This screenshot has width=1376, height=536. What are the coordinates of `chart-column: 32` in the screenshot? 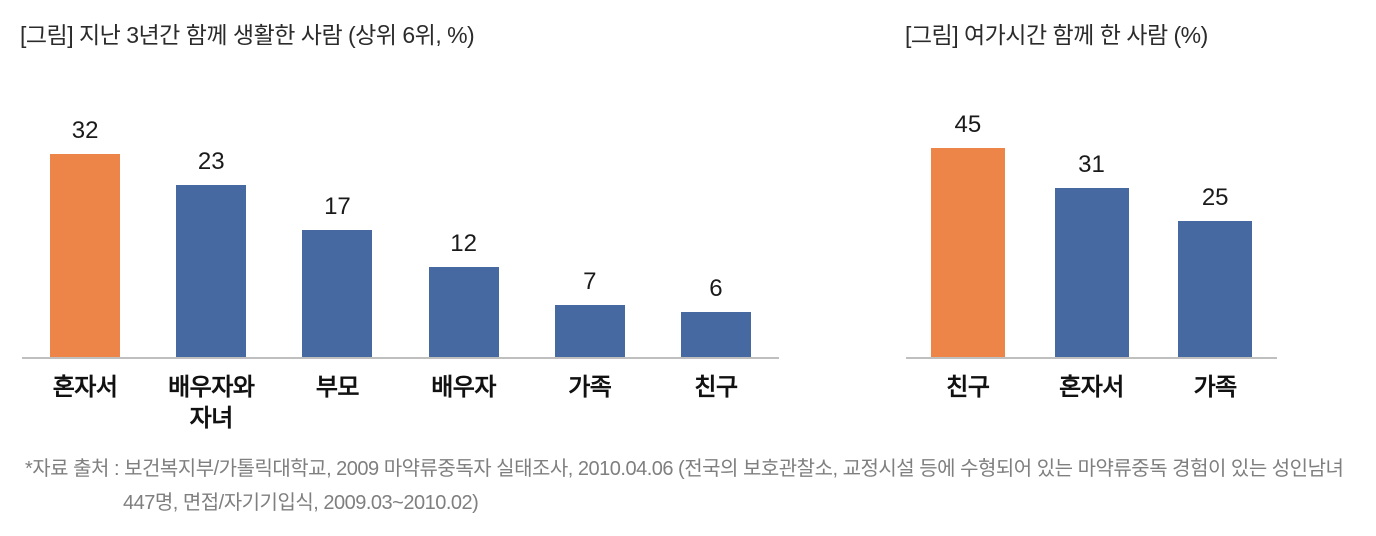 It's located at (85, 237).